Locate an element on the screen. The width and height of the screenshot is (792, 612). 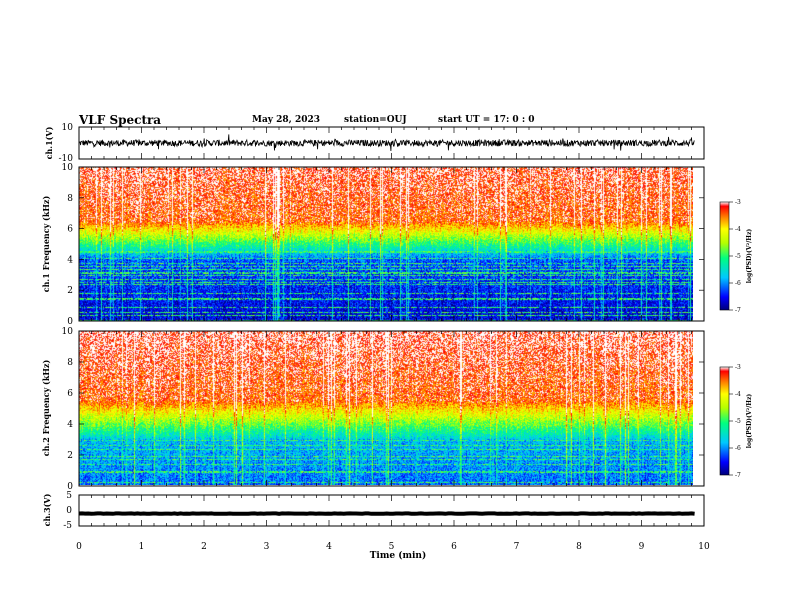
x-tick-label: 9 is located at coordinates (642, 547).